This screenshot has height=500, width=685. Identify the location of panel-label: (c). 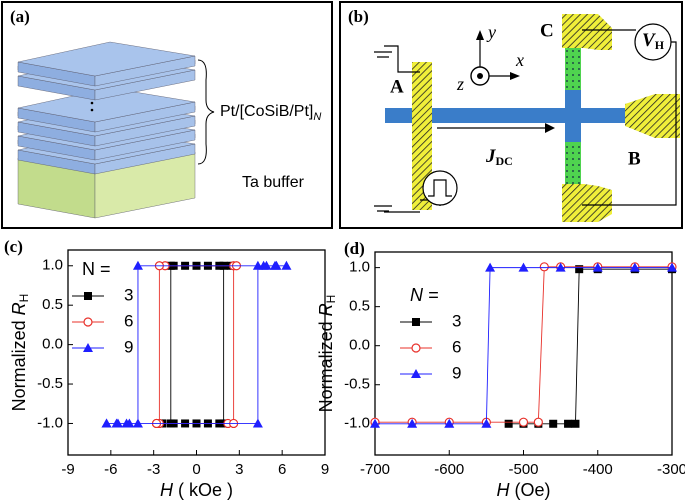
(13, 246).